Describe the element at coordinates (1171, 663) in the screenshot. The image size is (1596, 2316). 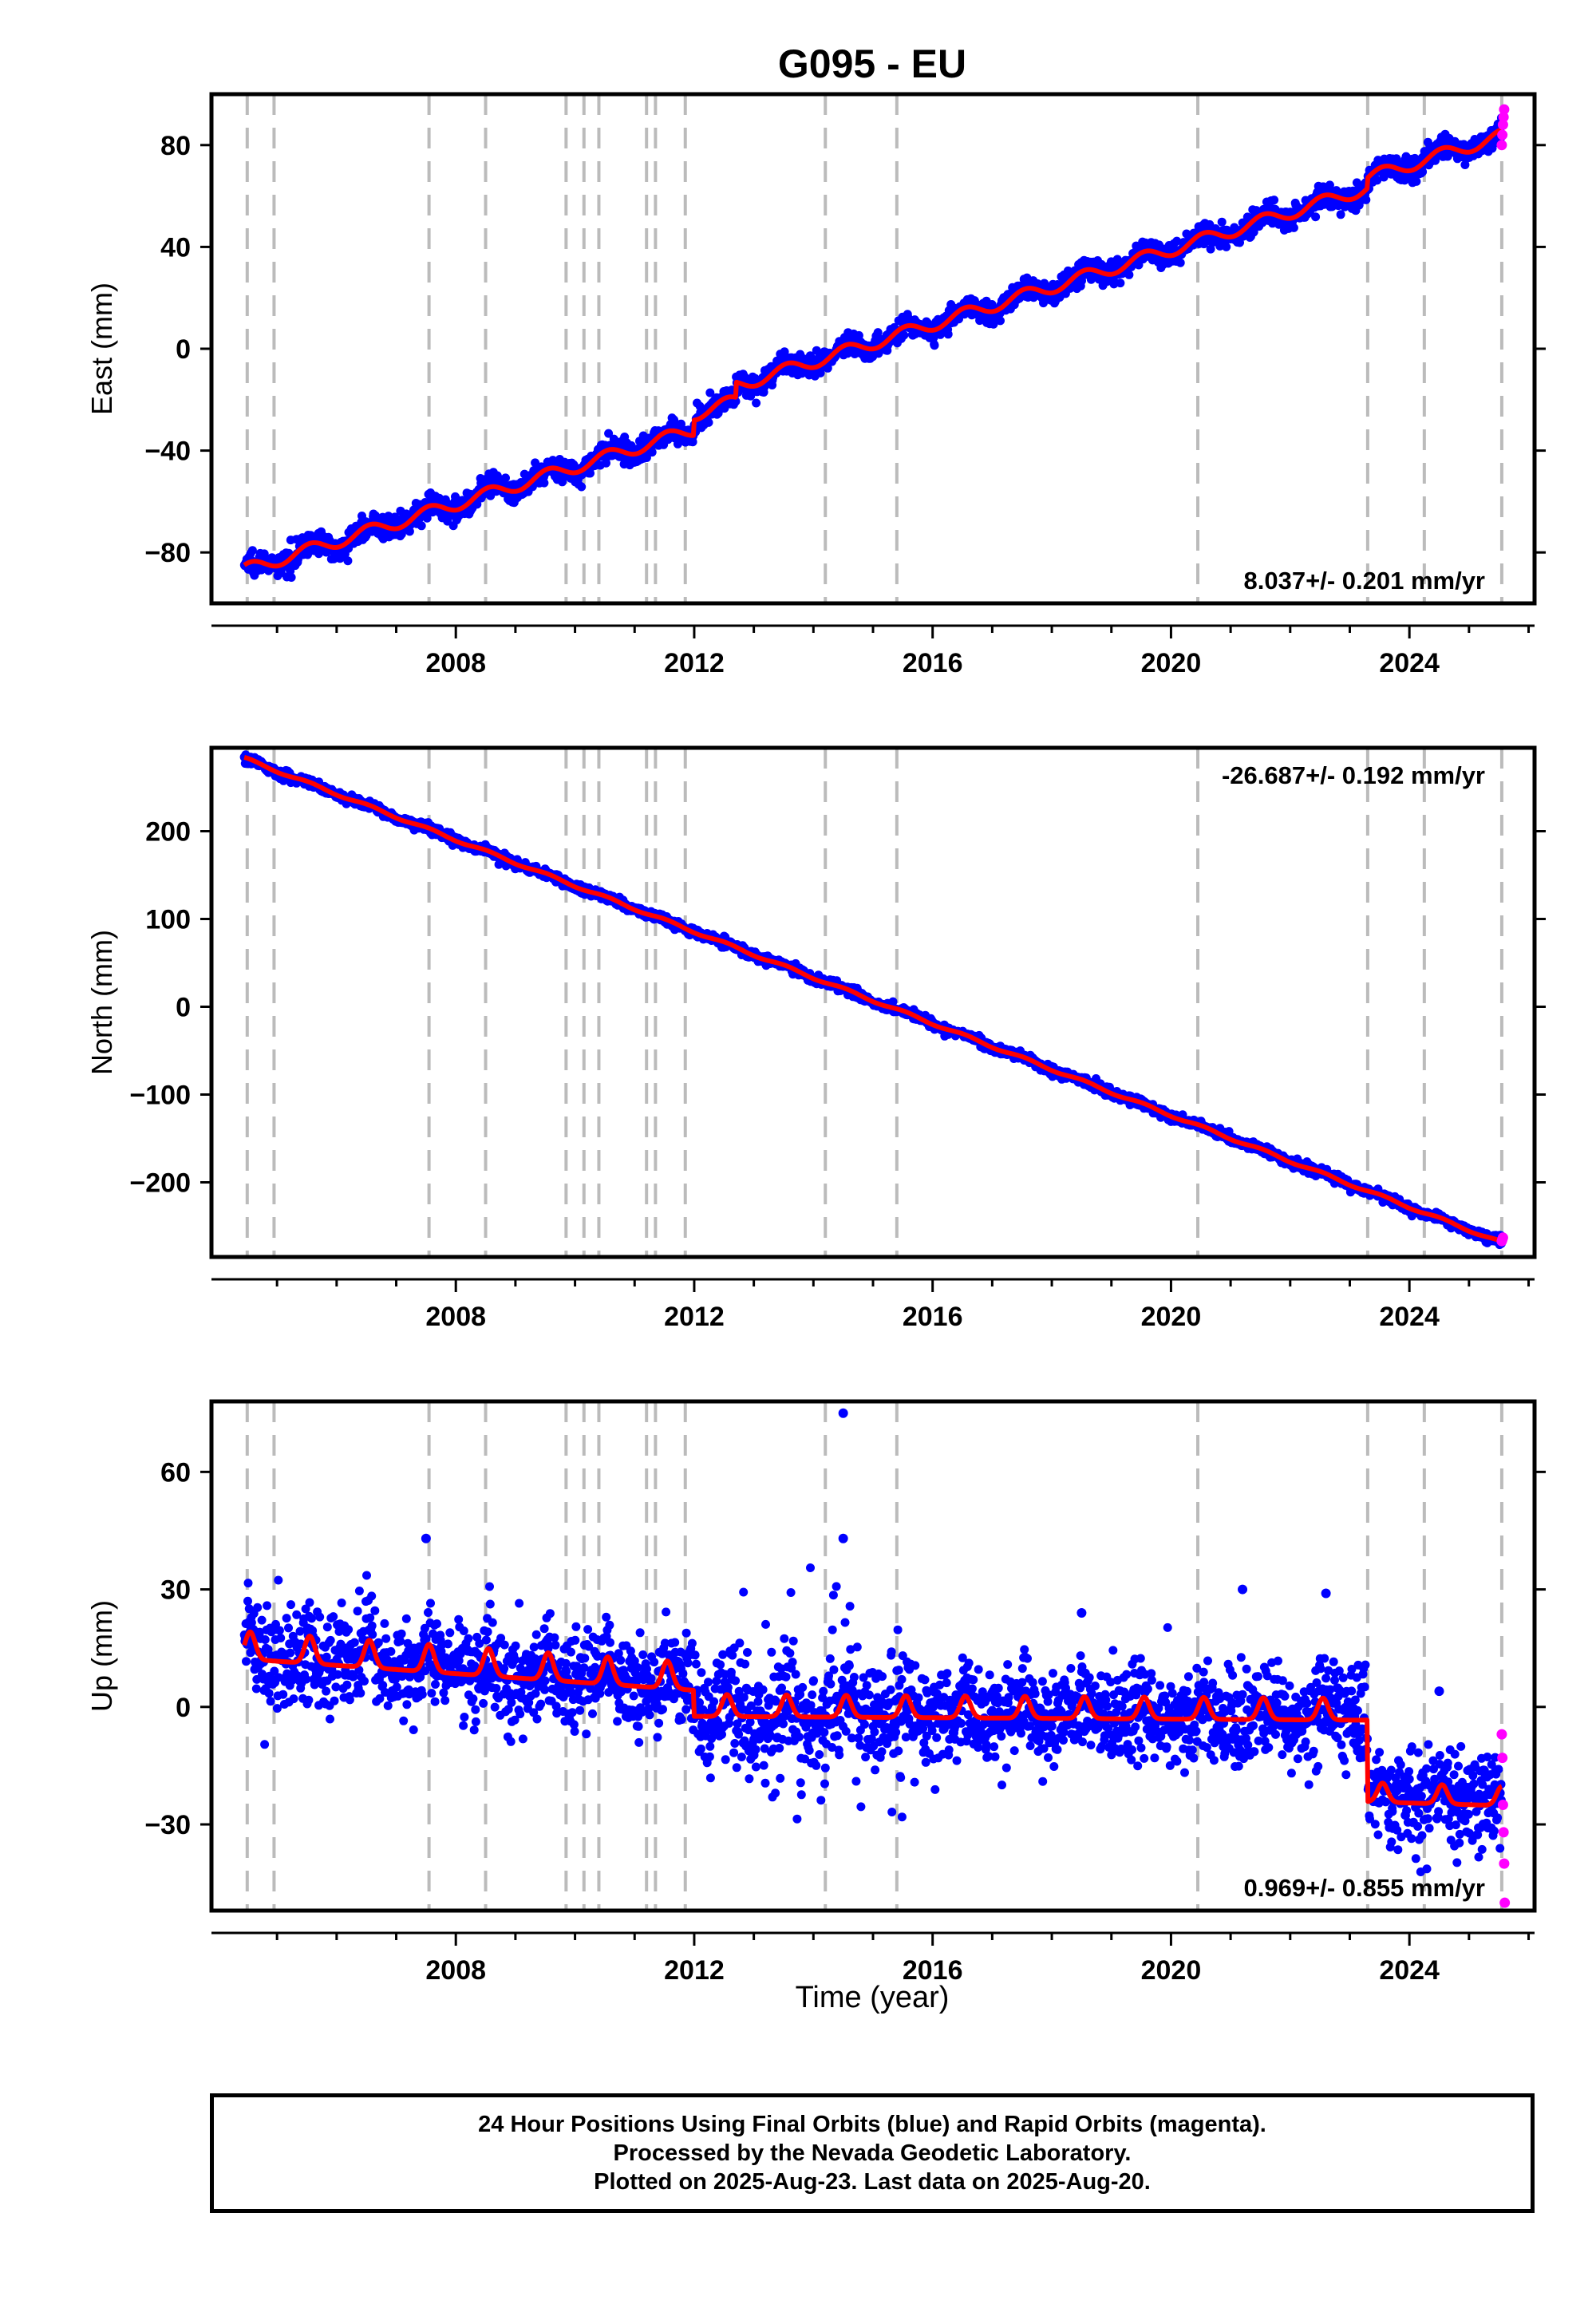
I see `east-x-tick-label: 2020` at that location.